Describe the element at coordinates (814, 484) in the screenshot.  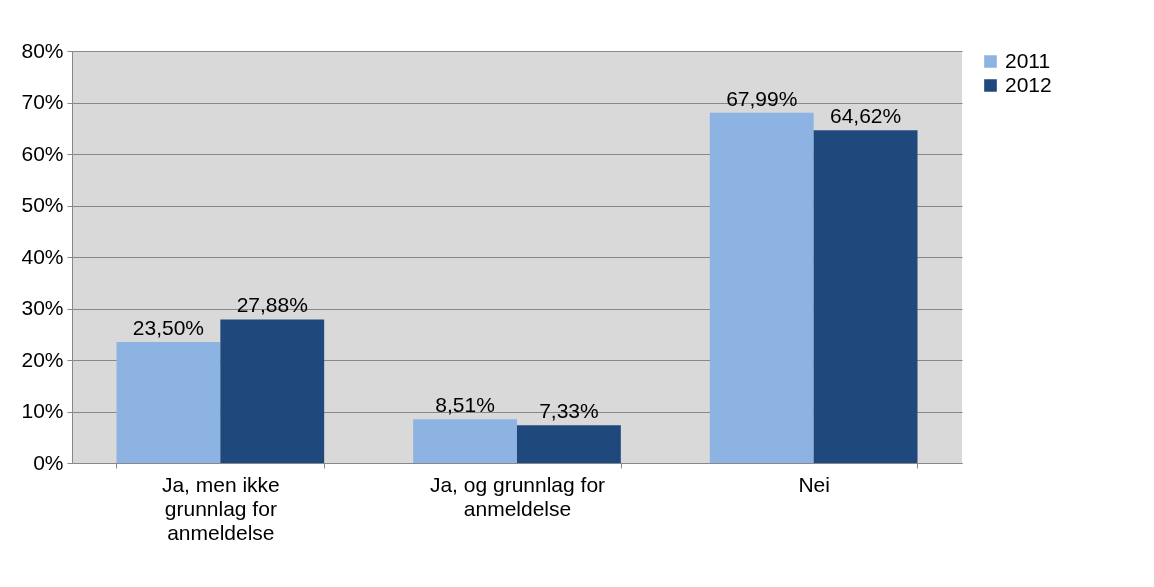
I see `x-tick-label: Nei` at that location.